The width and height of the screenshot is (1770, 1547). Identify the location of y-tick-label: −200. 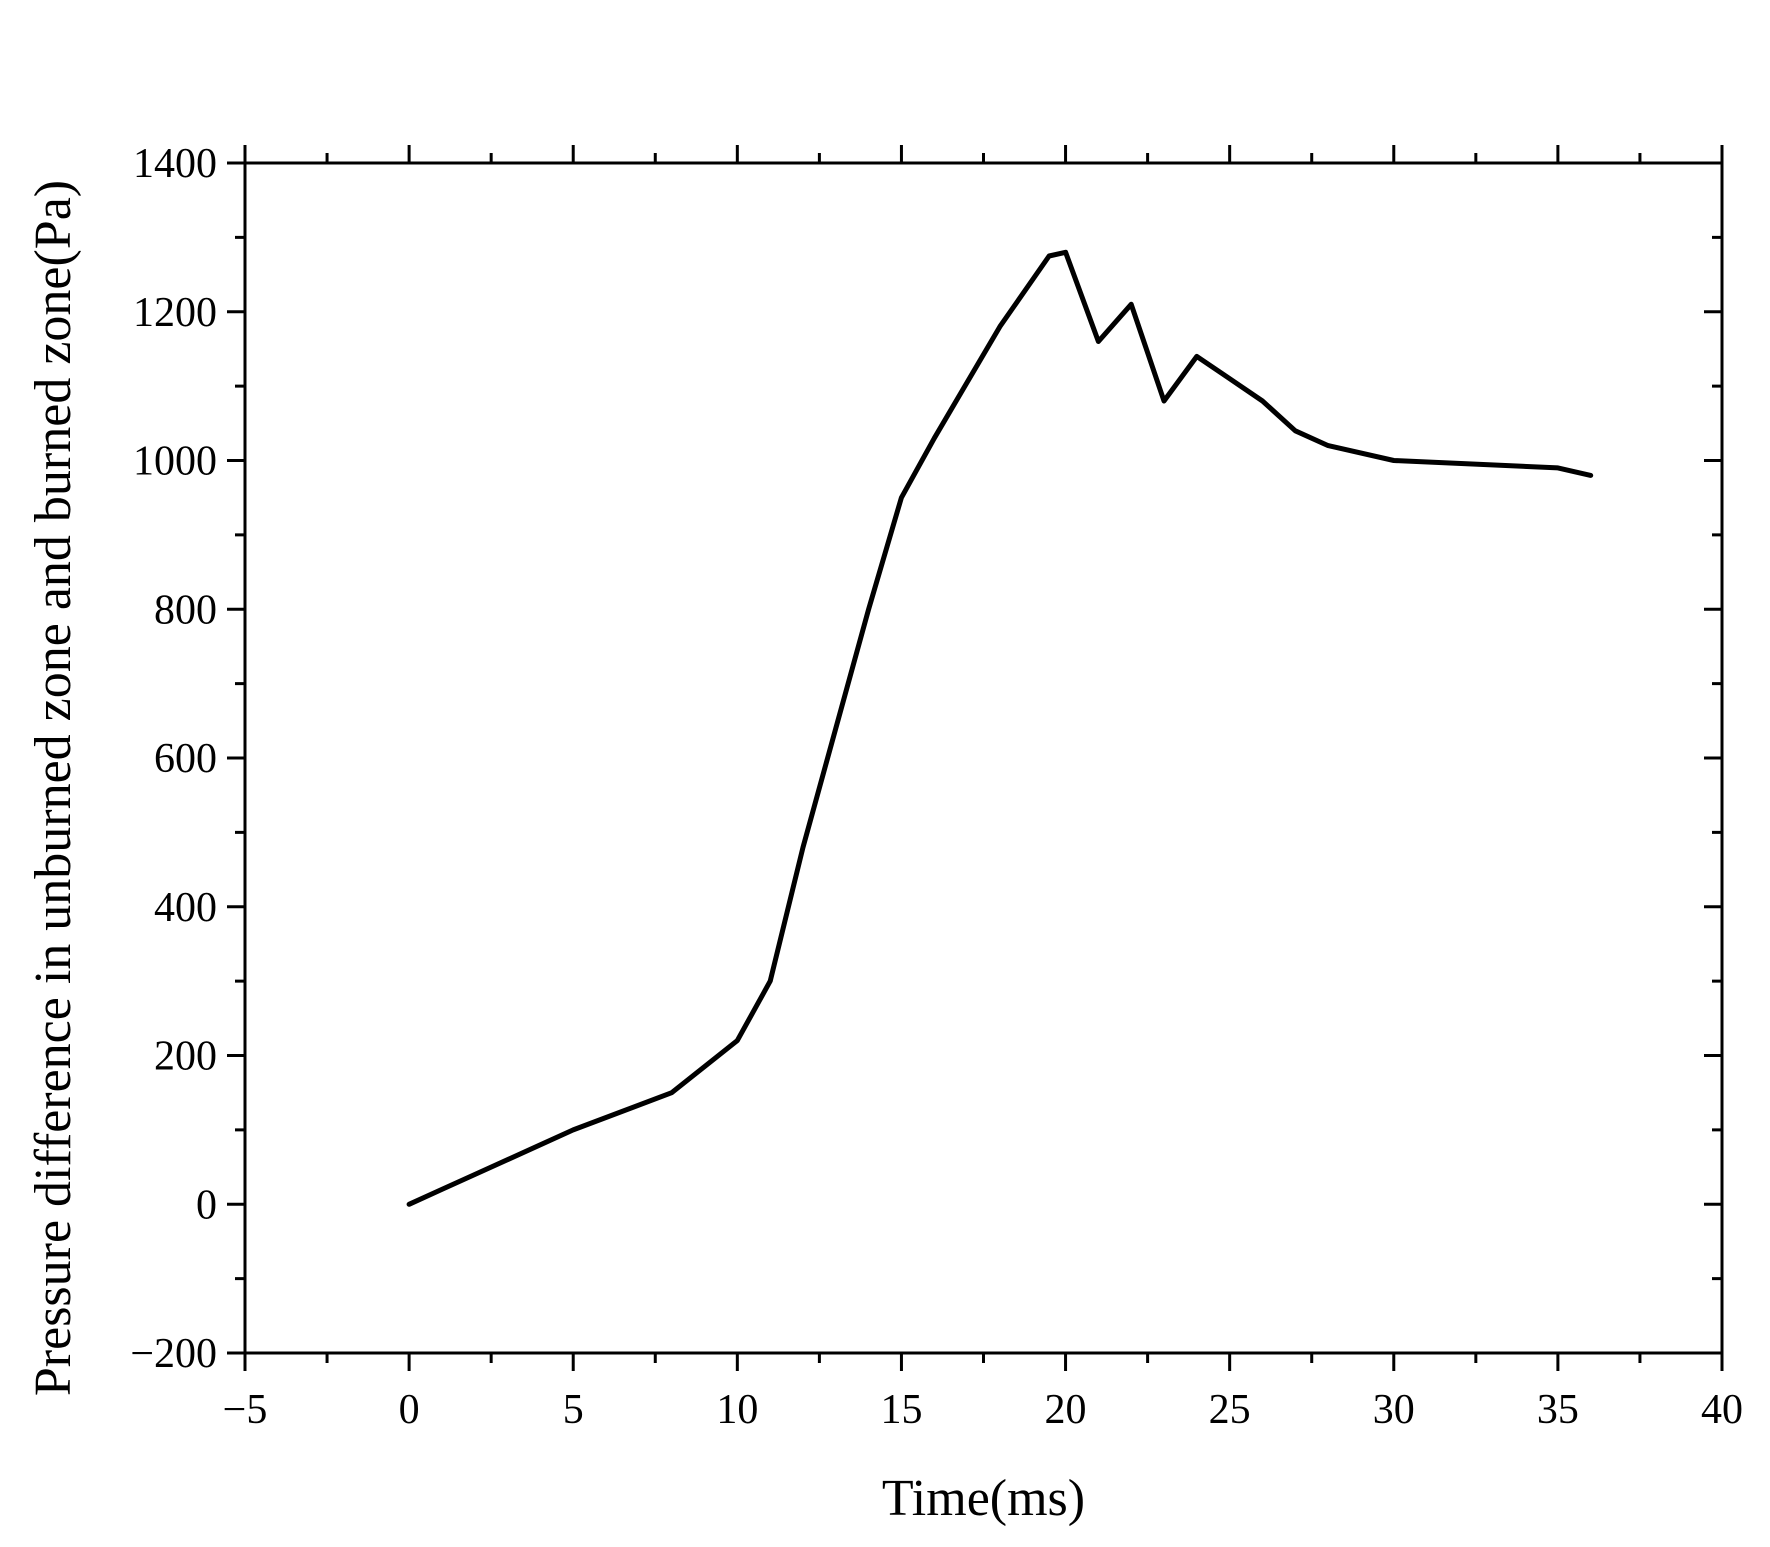
(173, 1354).